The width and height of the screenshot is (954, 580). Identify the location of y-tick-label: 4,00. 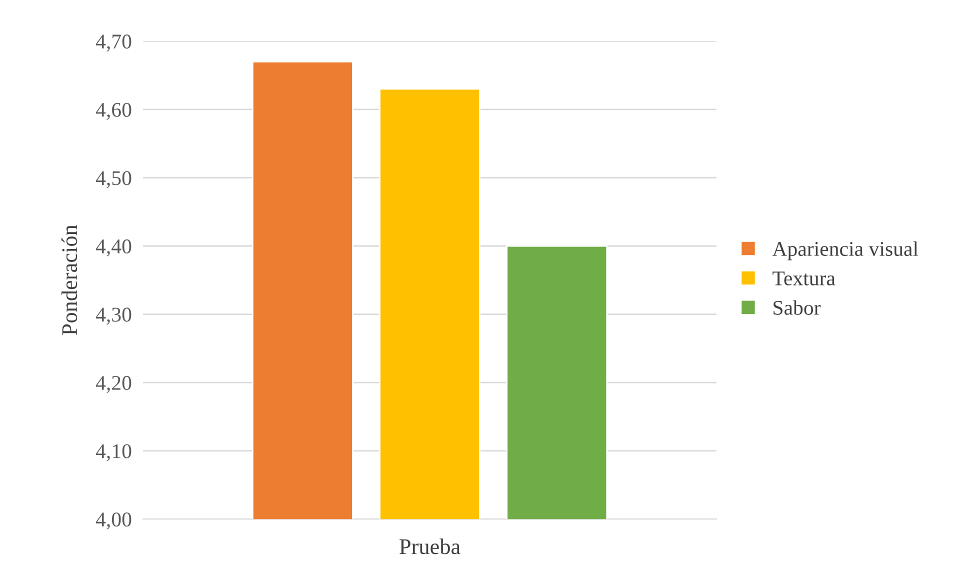
(114, 521).